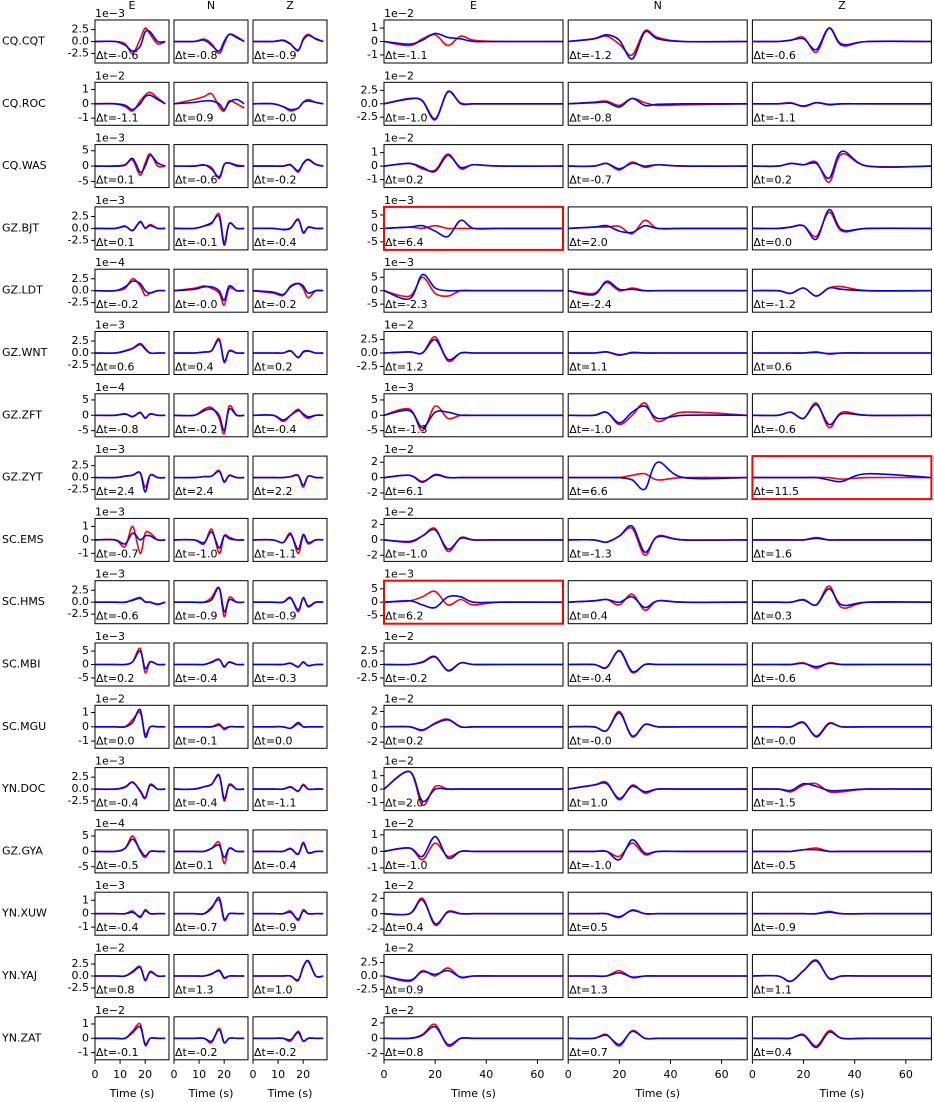  I want to click on delta-t-label: Δt=0.1, so click(194, 865).